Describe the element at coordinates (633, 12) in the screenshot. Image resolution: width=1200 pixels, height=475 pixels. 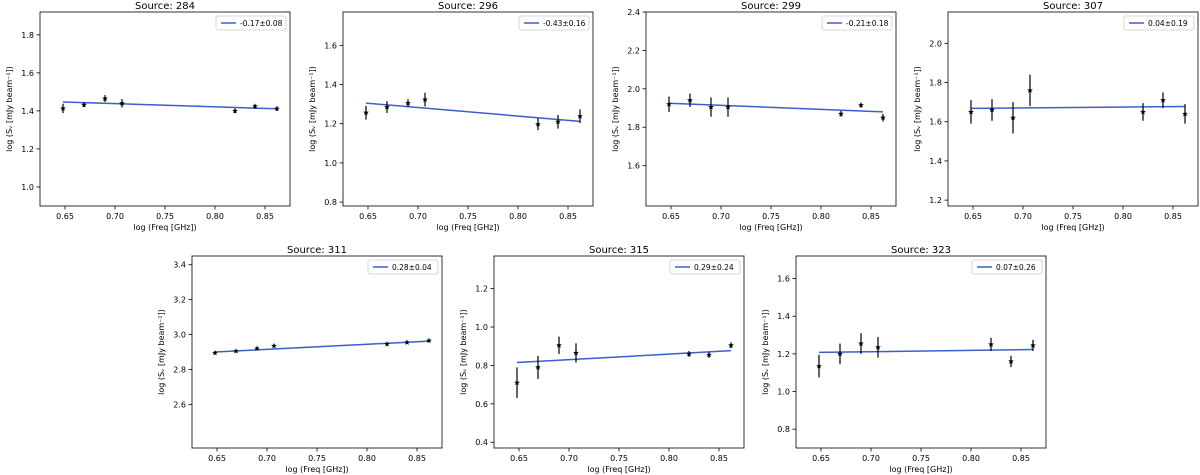
I see `y-tick-label: 2.4` at that location.